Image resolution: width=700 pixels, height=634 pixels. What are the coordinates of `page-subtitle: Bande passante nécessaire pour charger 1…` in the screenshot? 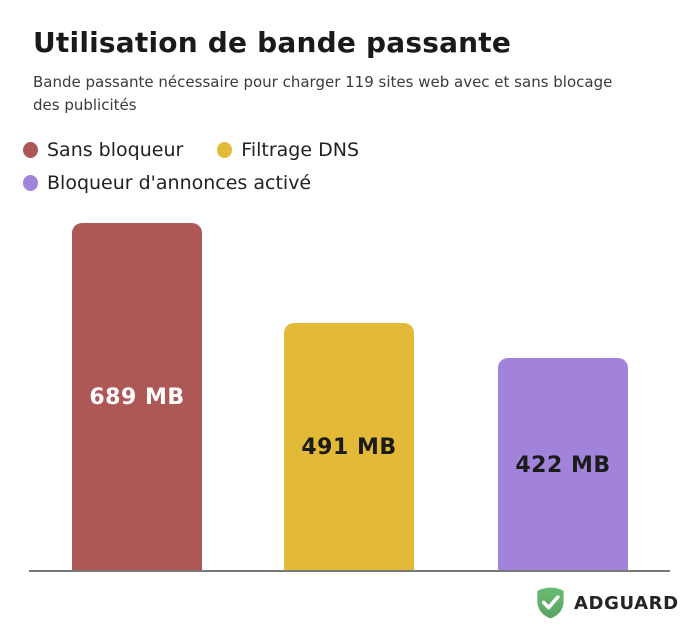 It's located at (323, 93).